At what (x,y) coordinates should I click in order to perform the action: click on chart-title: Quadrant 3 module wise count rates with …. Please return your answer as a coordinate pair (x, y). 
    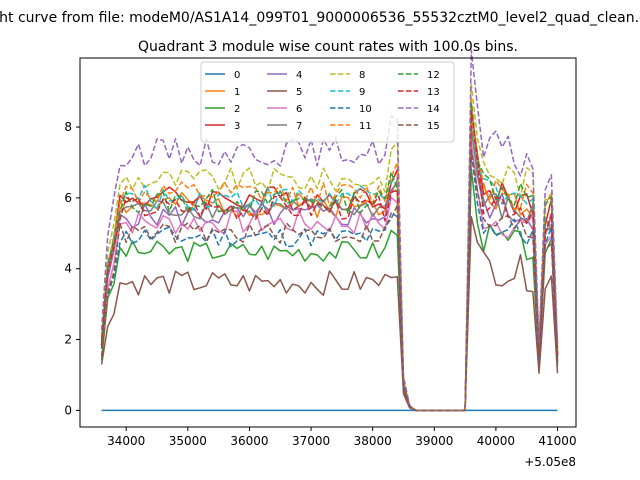
    Looking at the image, I should click on (328, 47).